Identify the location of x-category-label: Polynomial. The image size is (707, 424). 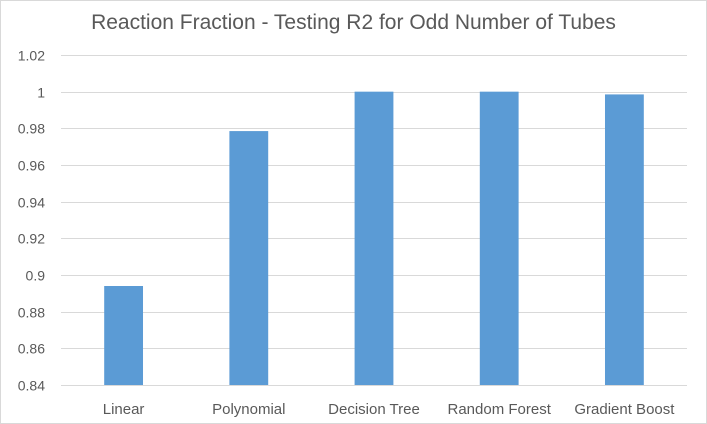
(248, 409).